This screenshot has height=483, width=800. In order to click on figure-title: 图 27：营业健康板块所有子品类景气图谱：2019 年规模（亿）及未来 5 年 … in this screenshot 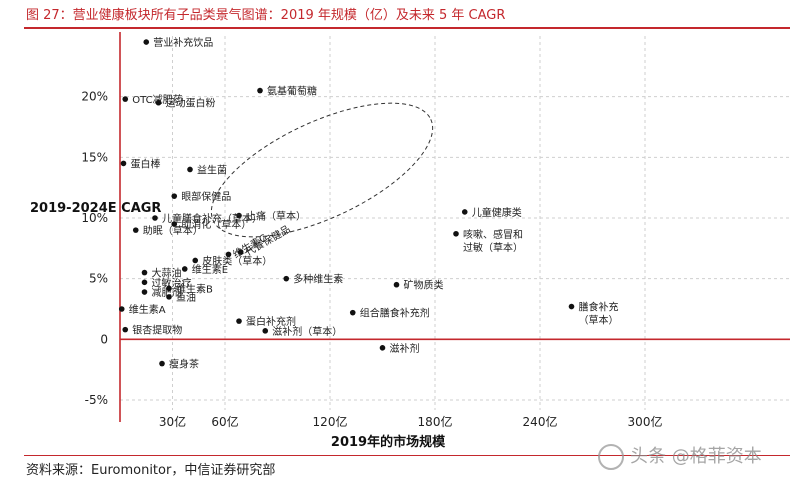, I will do `click(266, 15)`.